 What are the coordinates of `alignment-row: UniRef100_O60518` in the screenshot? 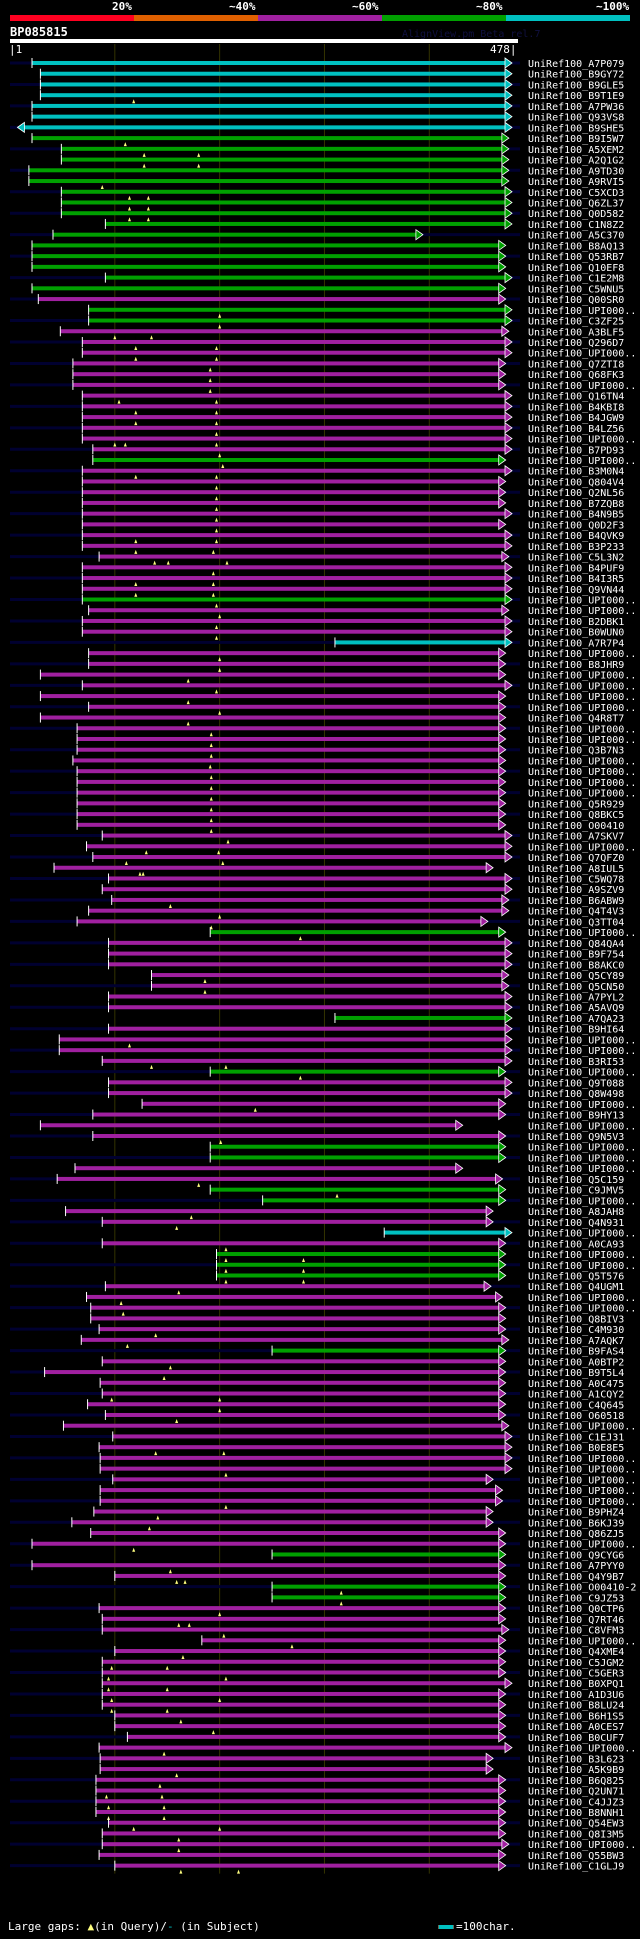 It's located at (317, 1416).